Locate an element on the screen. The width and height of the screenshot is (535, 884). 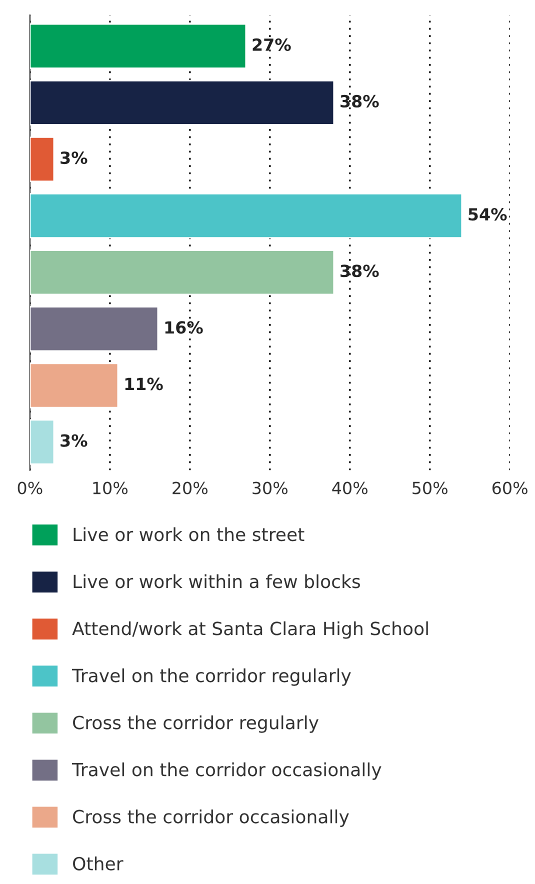
legend-label: Travel on the corridor regularly is located at coordinates (211, 677).